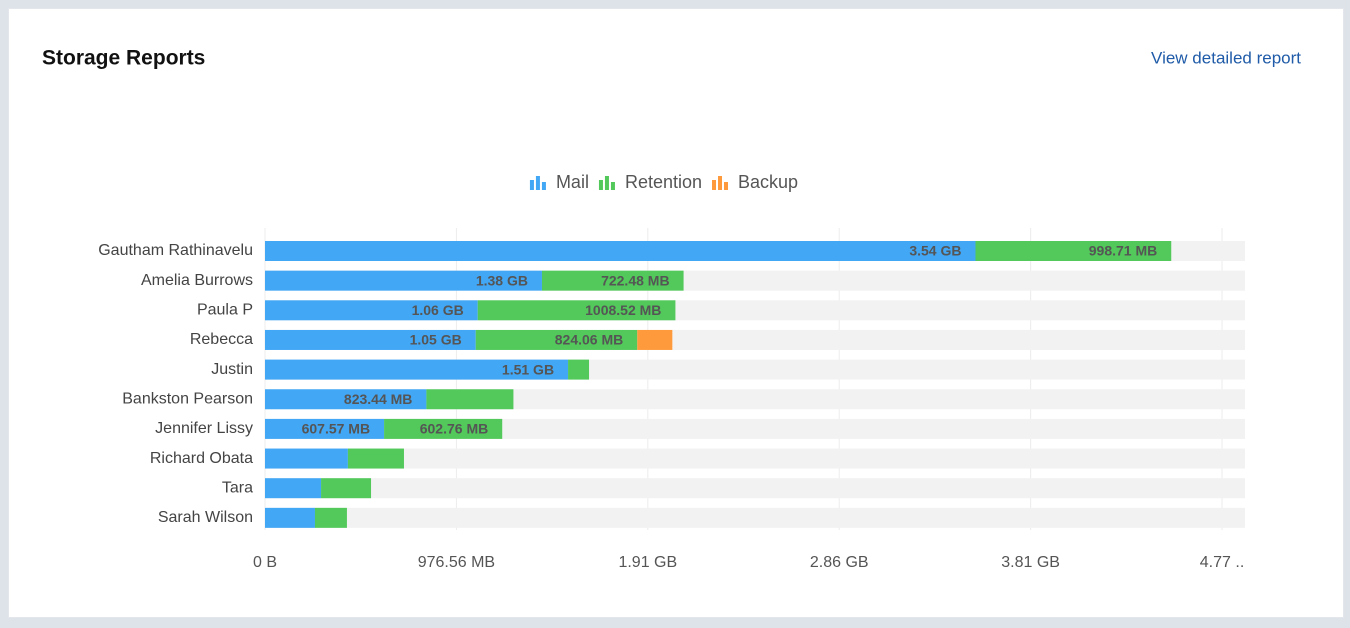 The height and width of the screenshot is (628, 1350). I want to click on y-tick-label: Richard Obata, so click(201, 458).